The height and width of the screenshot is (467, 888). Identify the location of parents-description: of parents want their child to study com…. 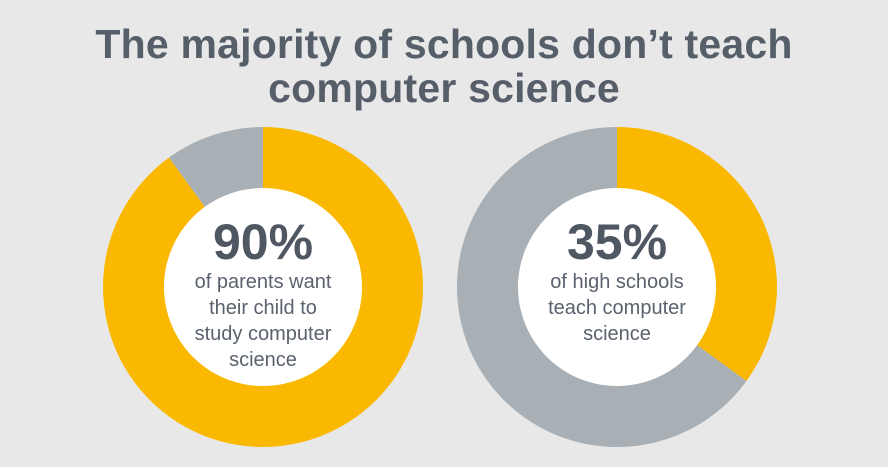
(263, 321).